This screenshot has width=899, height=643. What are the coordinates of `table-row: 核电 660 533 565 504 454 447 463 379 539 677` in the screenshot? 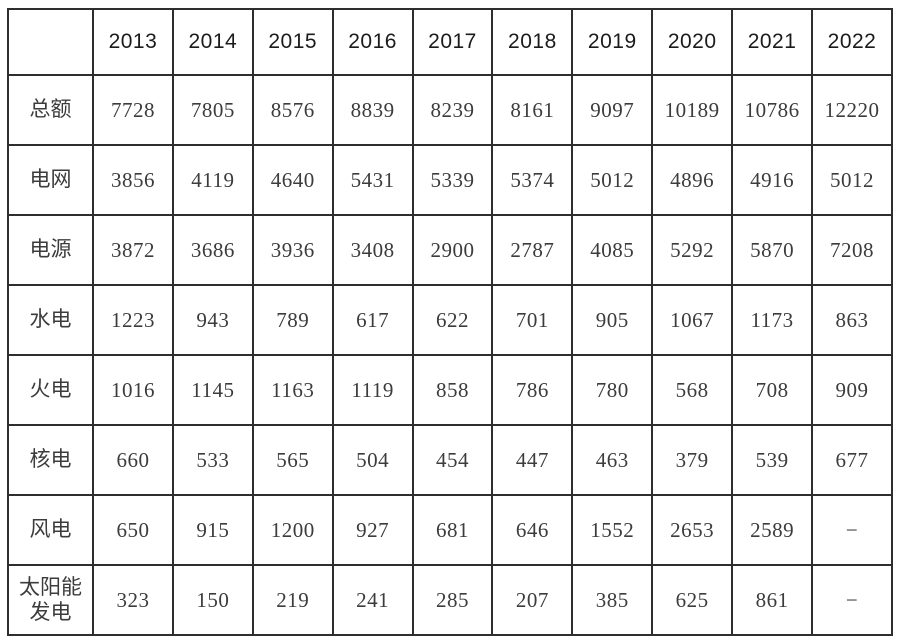 It's located at (450, 460).